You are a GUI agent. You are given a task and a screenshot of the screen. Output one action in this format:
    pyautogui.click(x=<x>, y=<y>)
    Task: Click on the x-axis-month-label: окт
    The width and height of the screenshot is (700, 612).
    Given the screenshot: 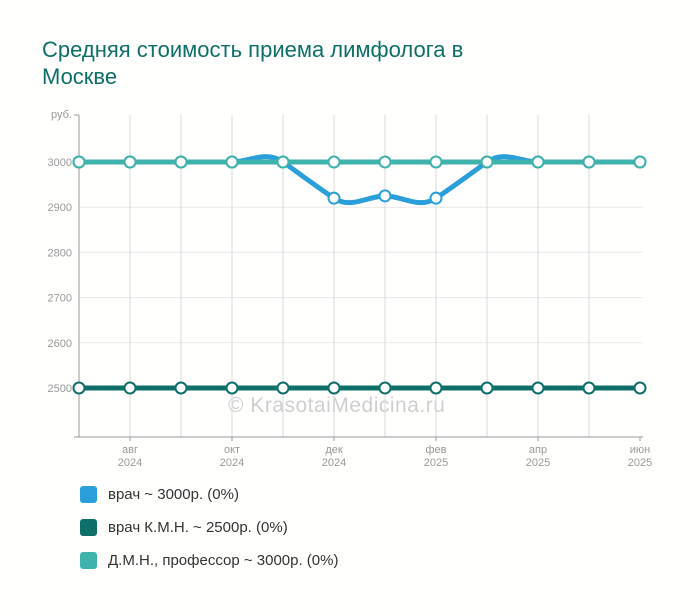 What is the action you would take?
    pyautogui.click(x=232, y=450)
    